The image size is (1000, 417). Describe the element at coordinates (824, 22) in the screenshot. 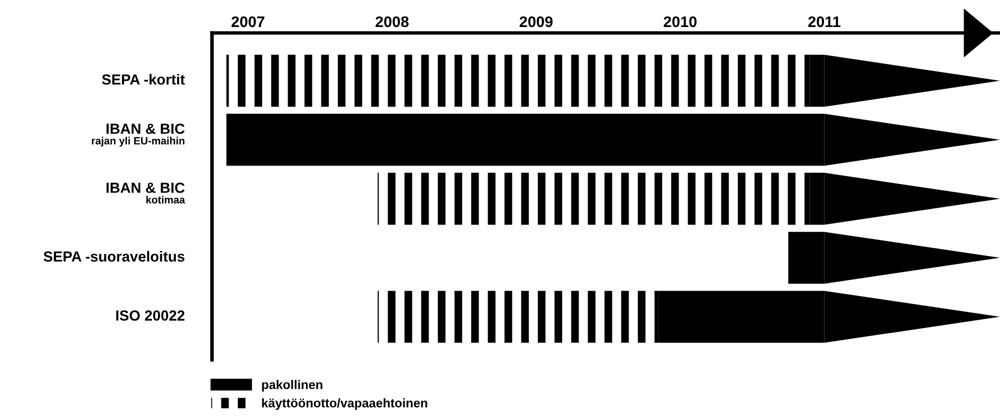

I see `x-tick-label: 2011` at that location.